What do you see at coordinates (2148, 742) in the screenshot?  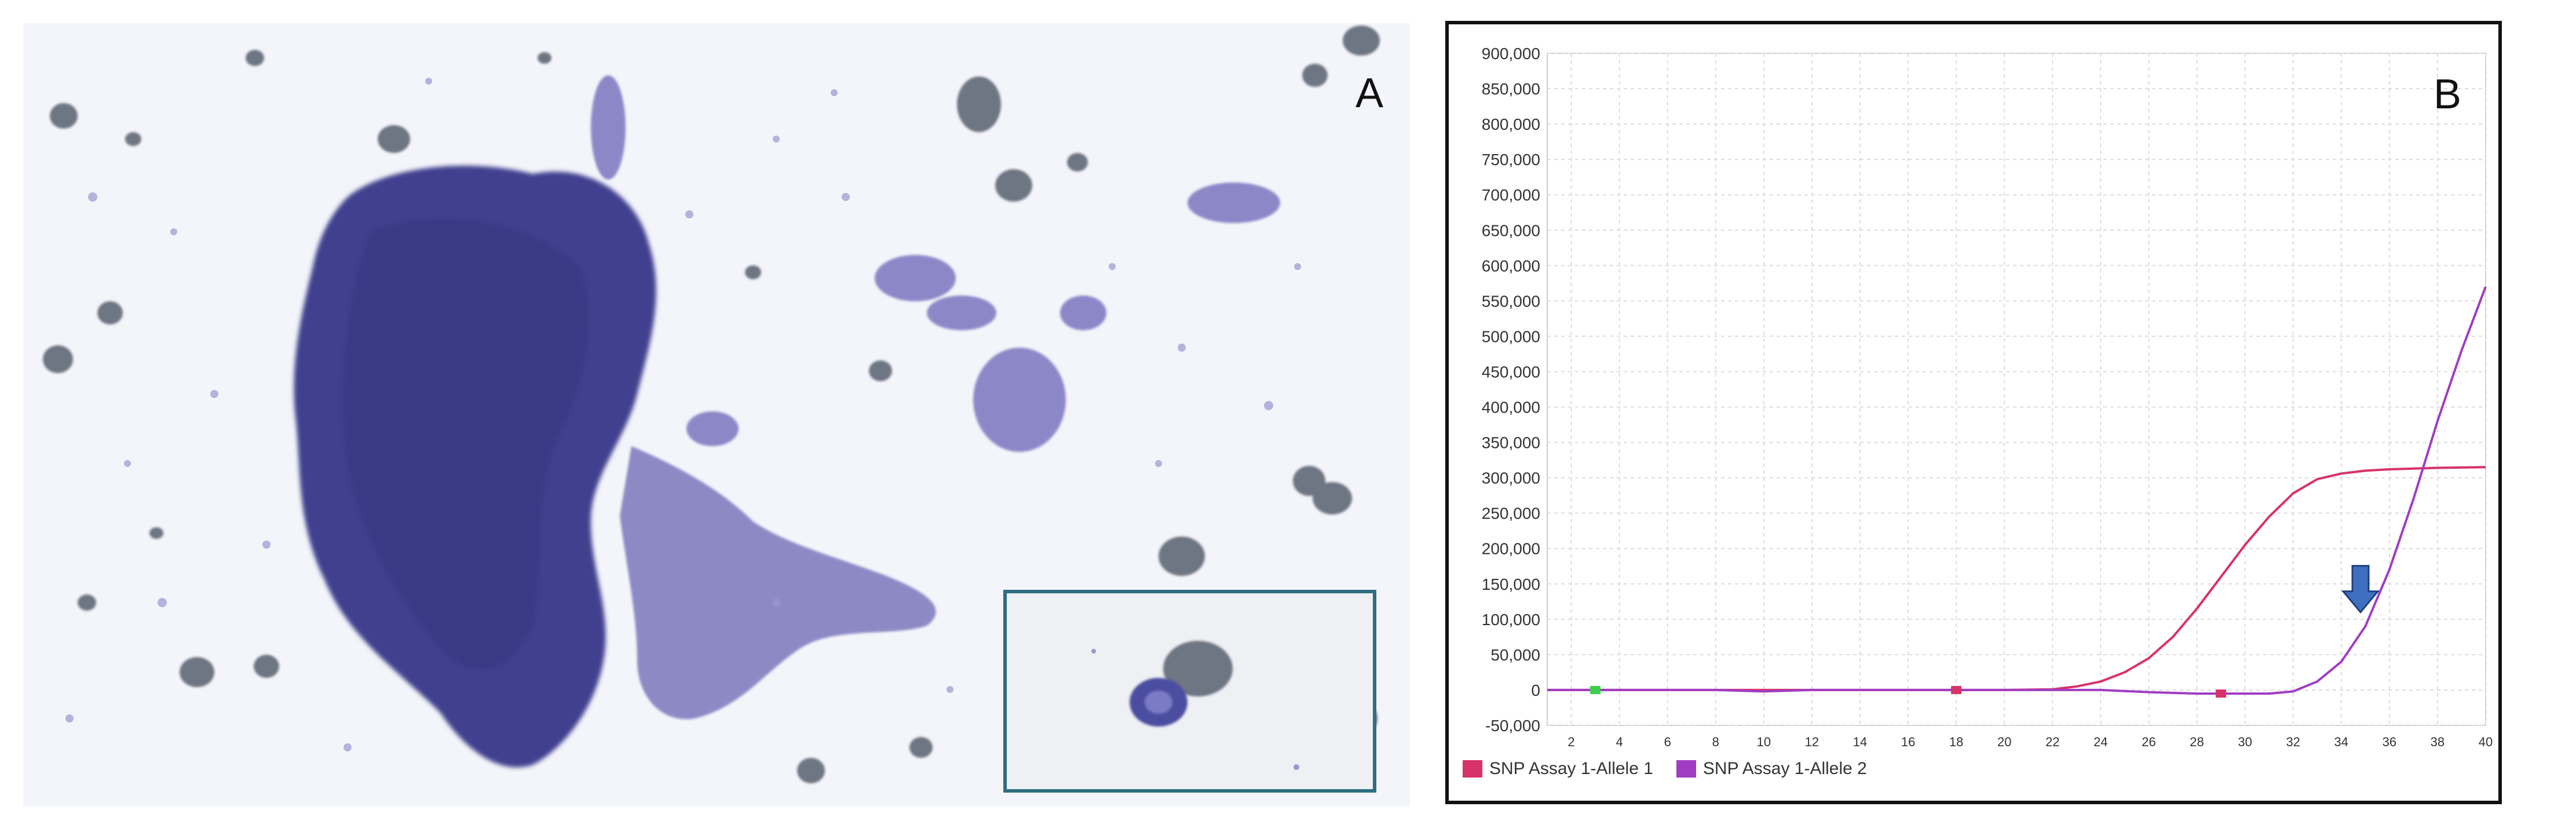 I see `x-tick-label: 26` at bounding box center [2148, 742].